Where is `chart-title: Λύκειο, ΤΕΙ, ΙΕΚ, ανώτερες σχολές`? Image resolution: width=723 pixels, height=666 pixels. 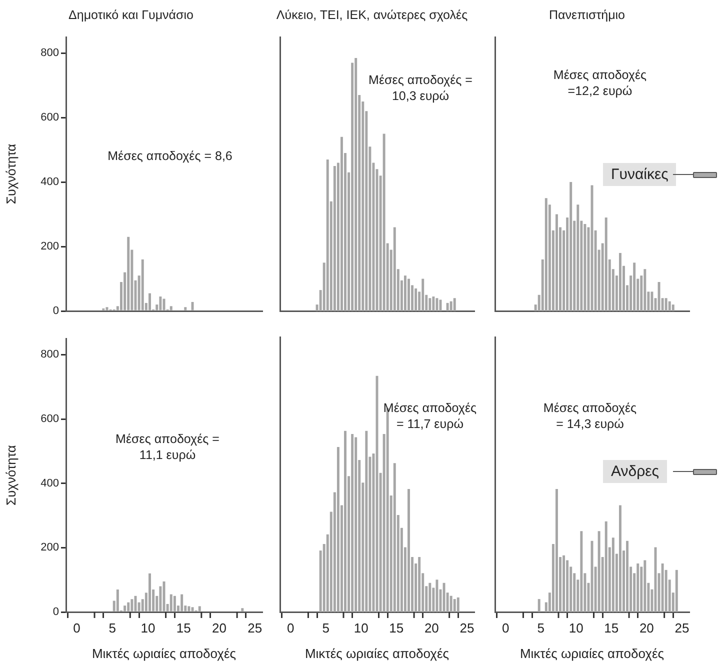 chart-title: Λύκειο, ΤΕΙ, ΙΕΚ, ανώτερες σχολές is located at coordinates (372, 15).